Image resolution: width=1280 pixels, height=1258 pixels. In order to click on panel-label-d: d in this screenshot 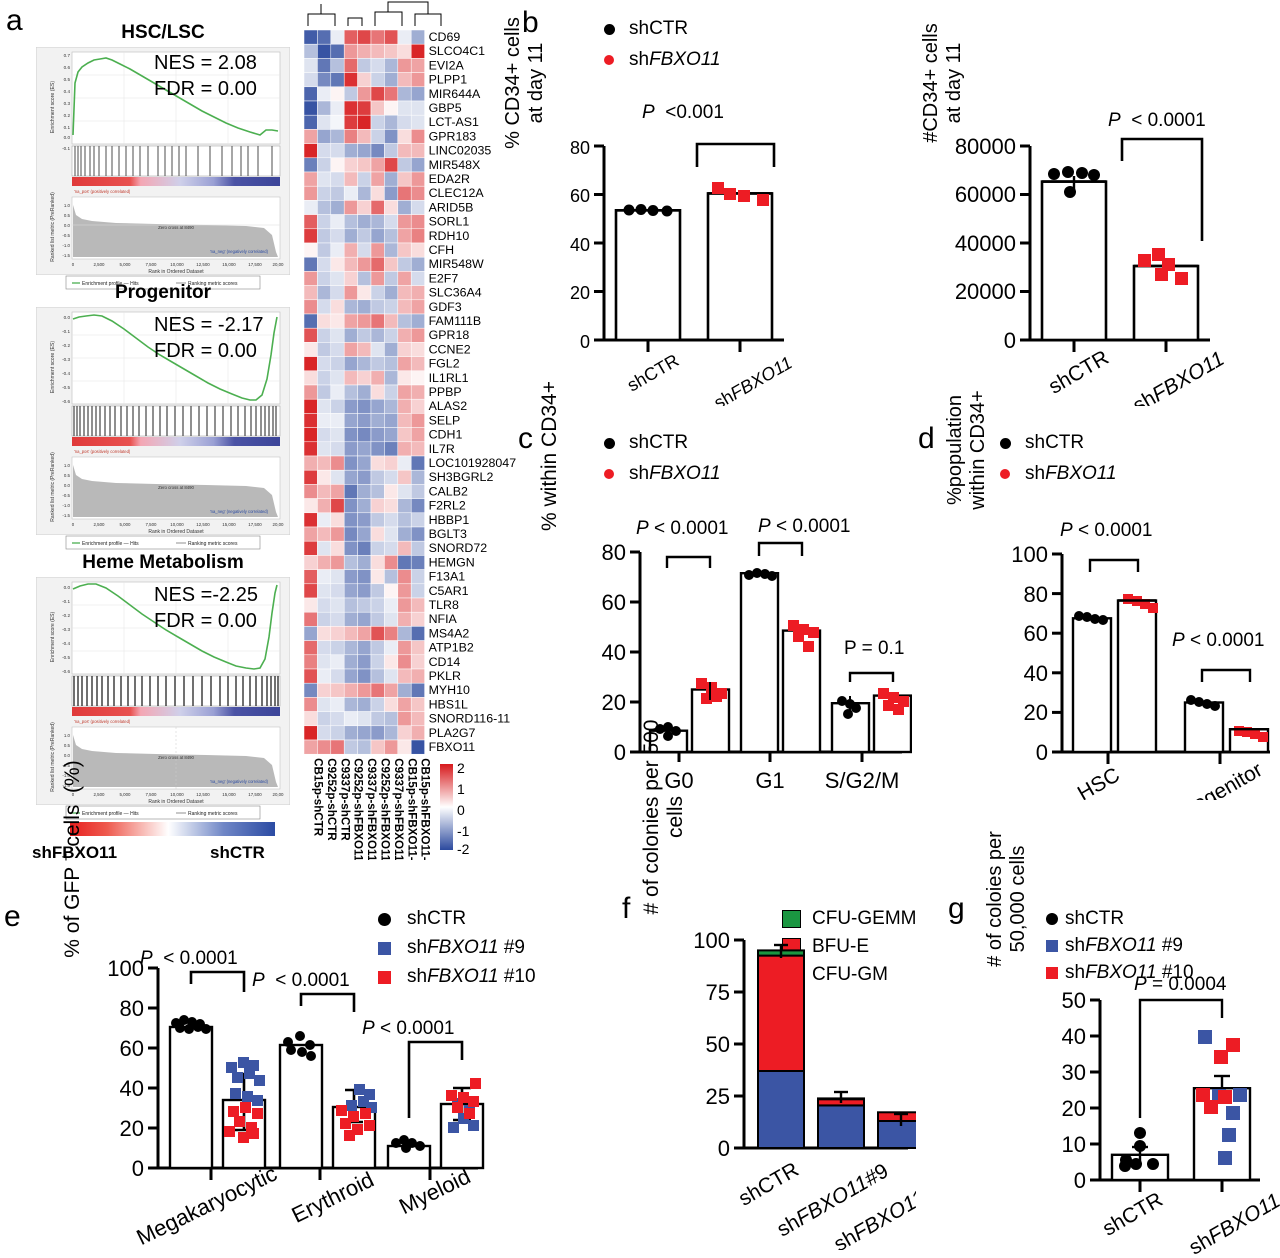, I will do `click(926, 438)`.